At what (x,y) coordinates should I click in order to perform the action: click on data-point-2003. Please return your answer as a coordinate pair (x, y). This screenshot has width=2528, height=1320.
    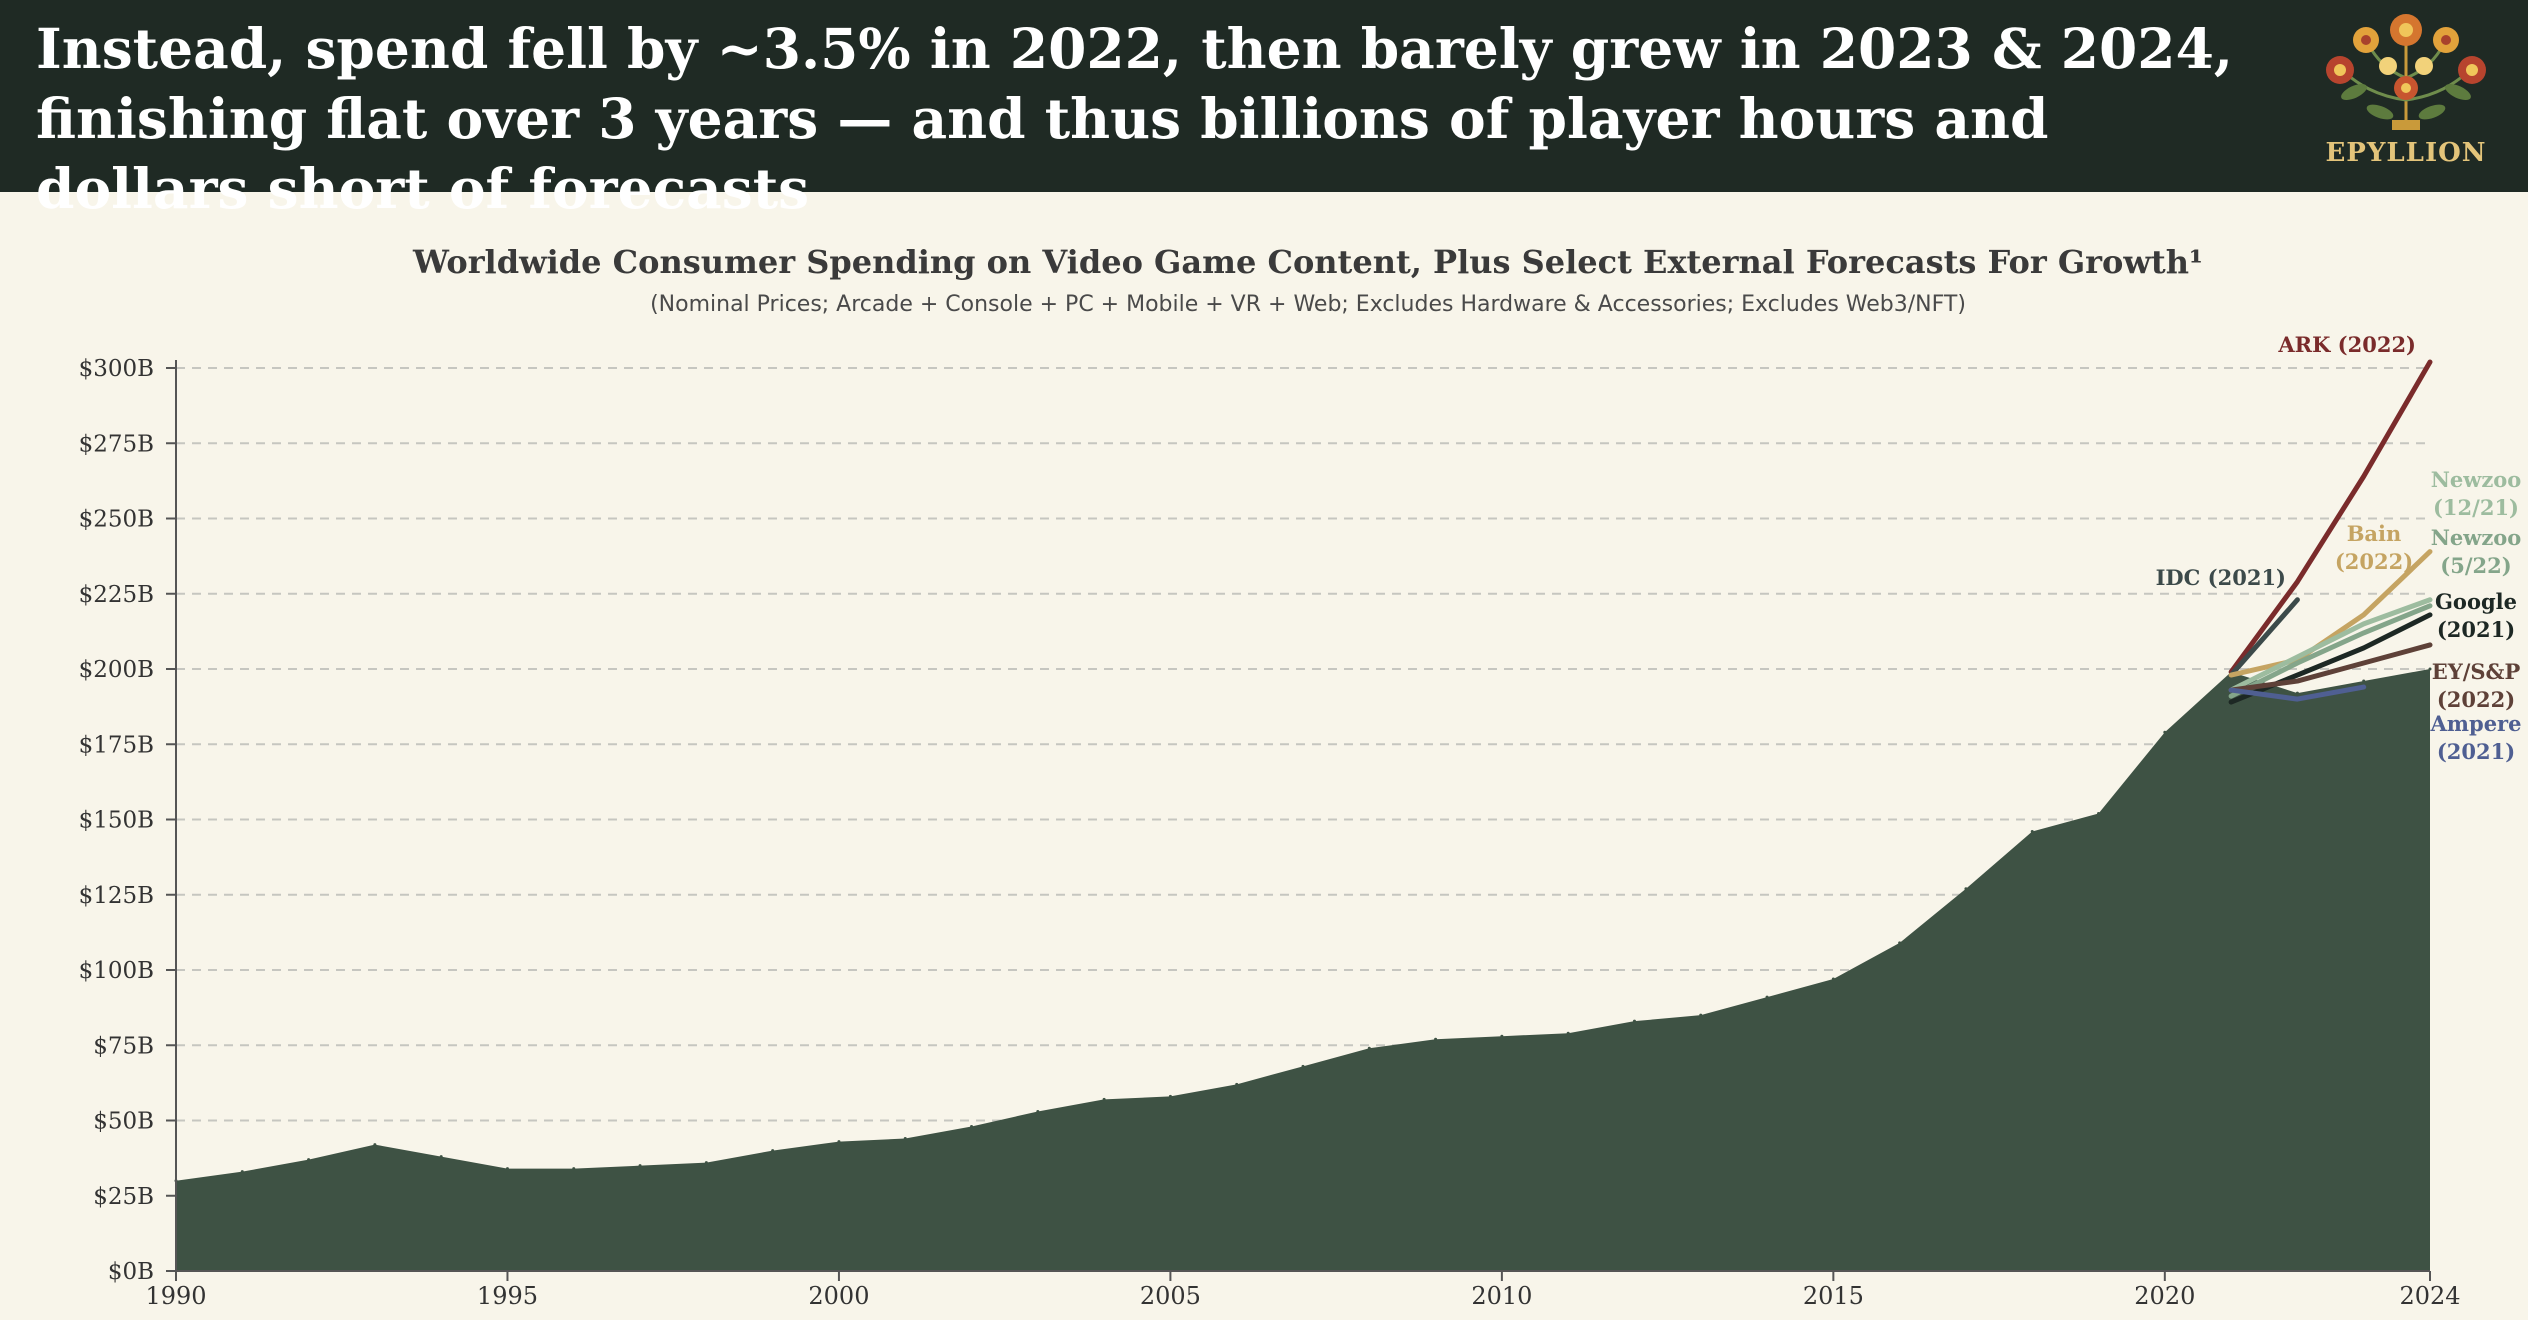
    Looking at the image, I should click on (1038, 1111).